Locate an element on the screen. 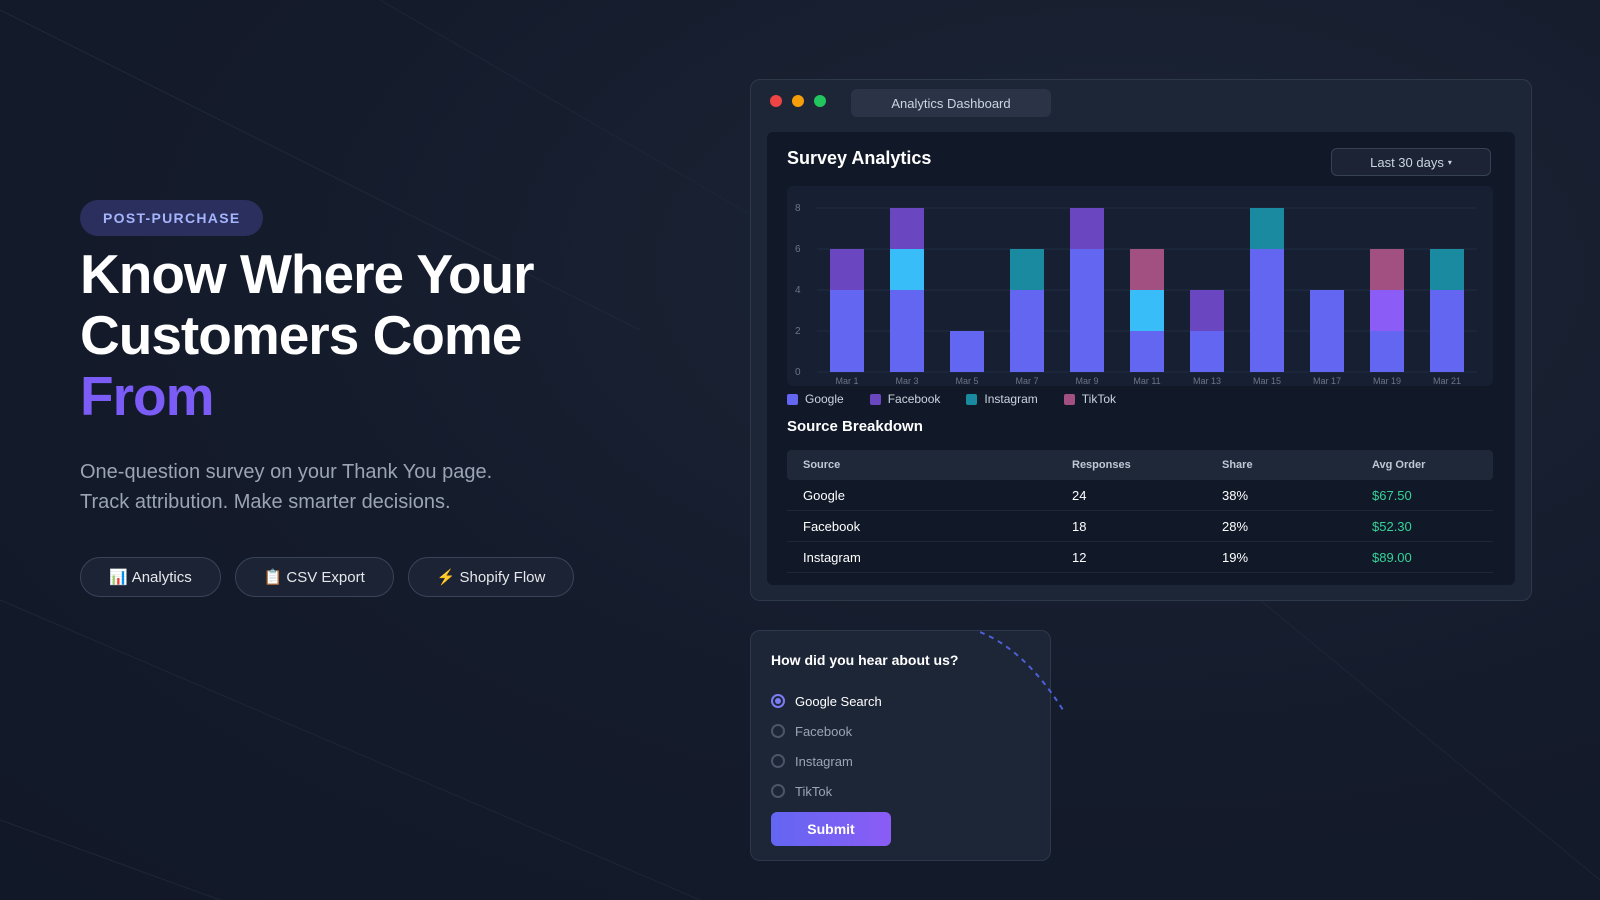 The image size is (1600, 900). x-tick-label: Mar 21 is located at coordinates (1447, 381).